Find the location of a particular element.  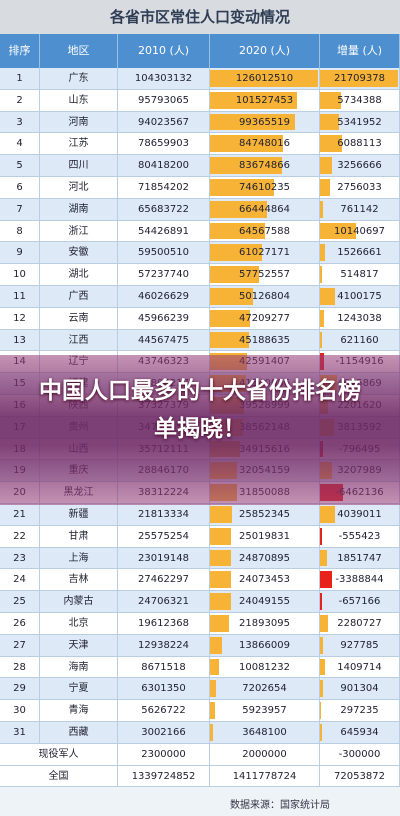

table-cell: 26 is located at coordinates (20, 624).